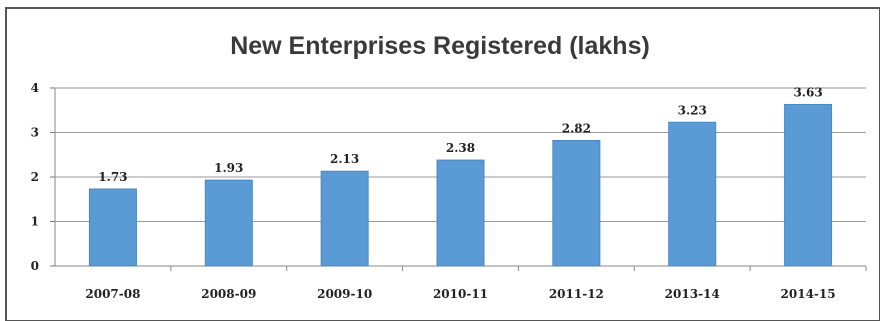 The height and width of the screenshot is (321, 880). What do you see at coordinates (576, 294) in the screenshot?
I see `category-label: 2011-12` at bounding box center [576, 294].